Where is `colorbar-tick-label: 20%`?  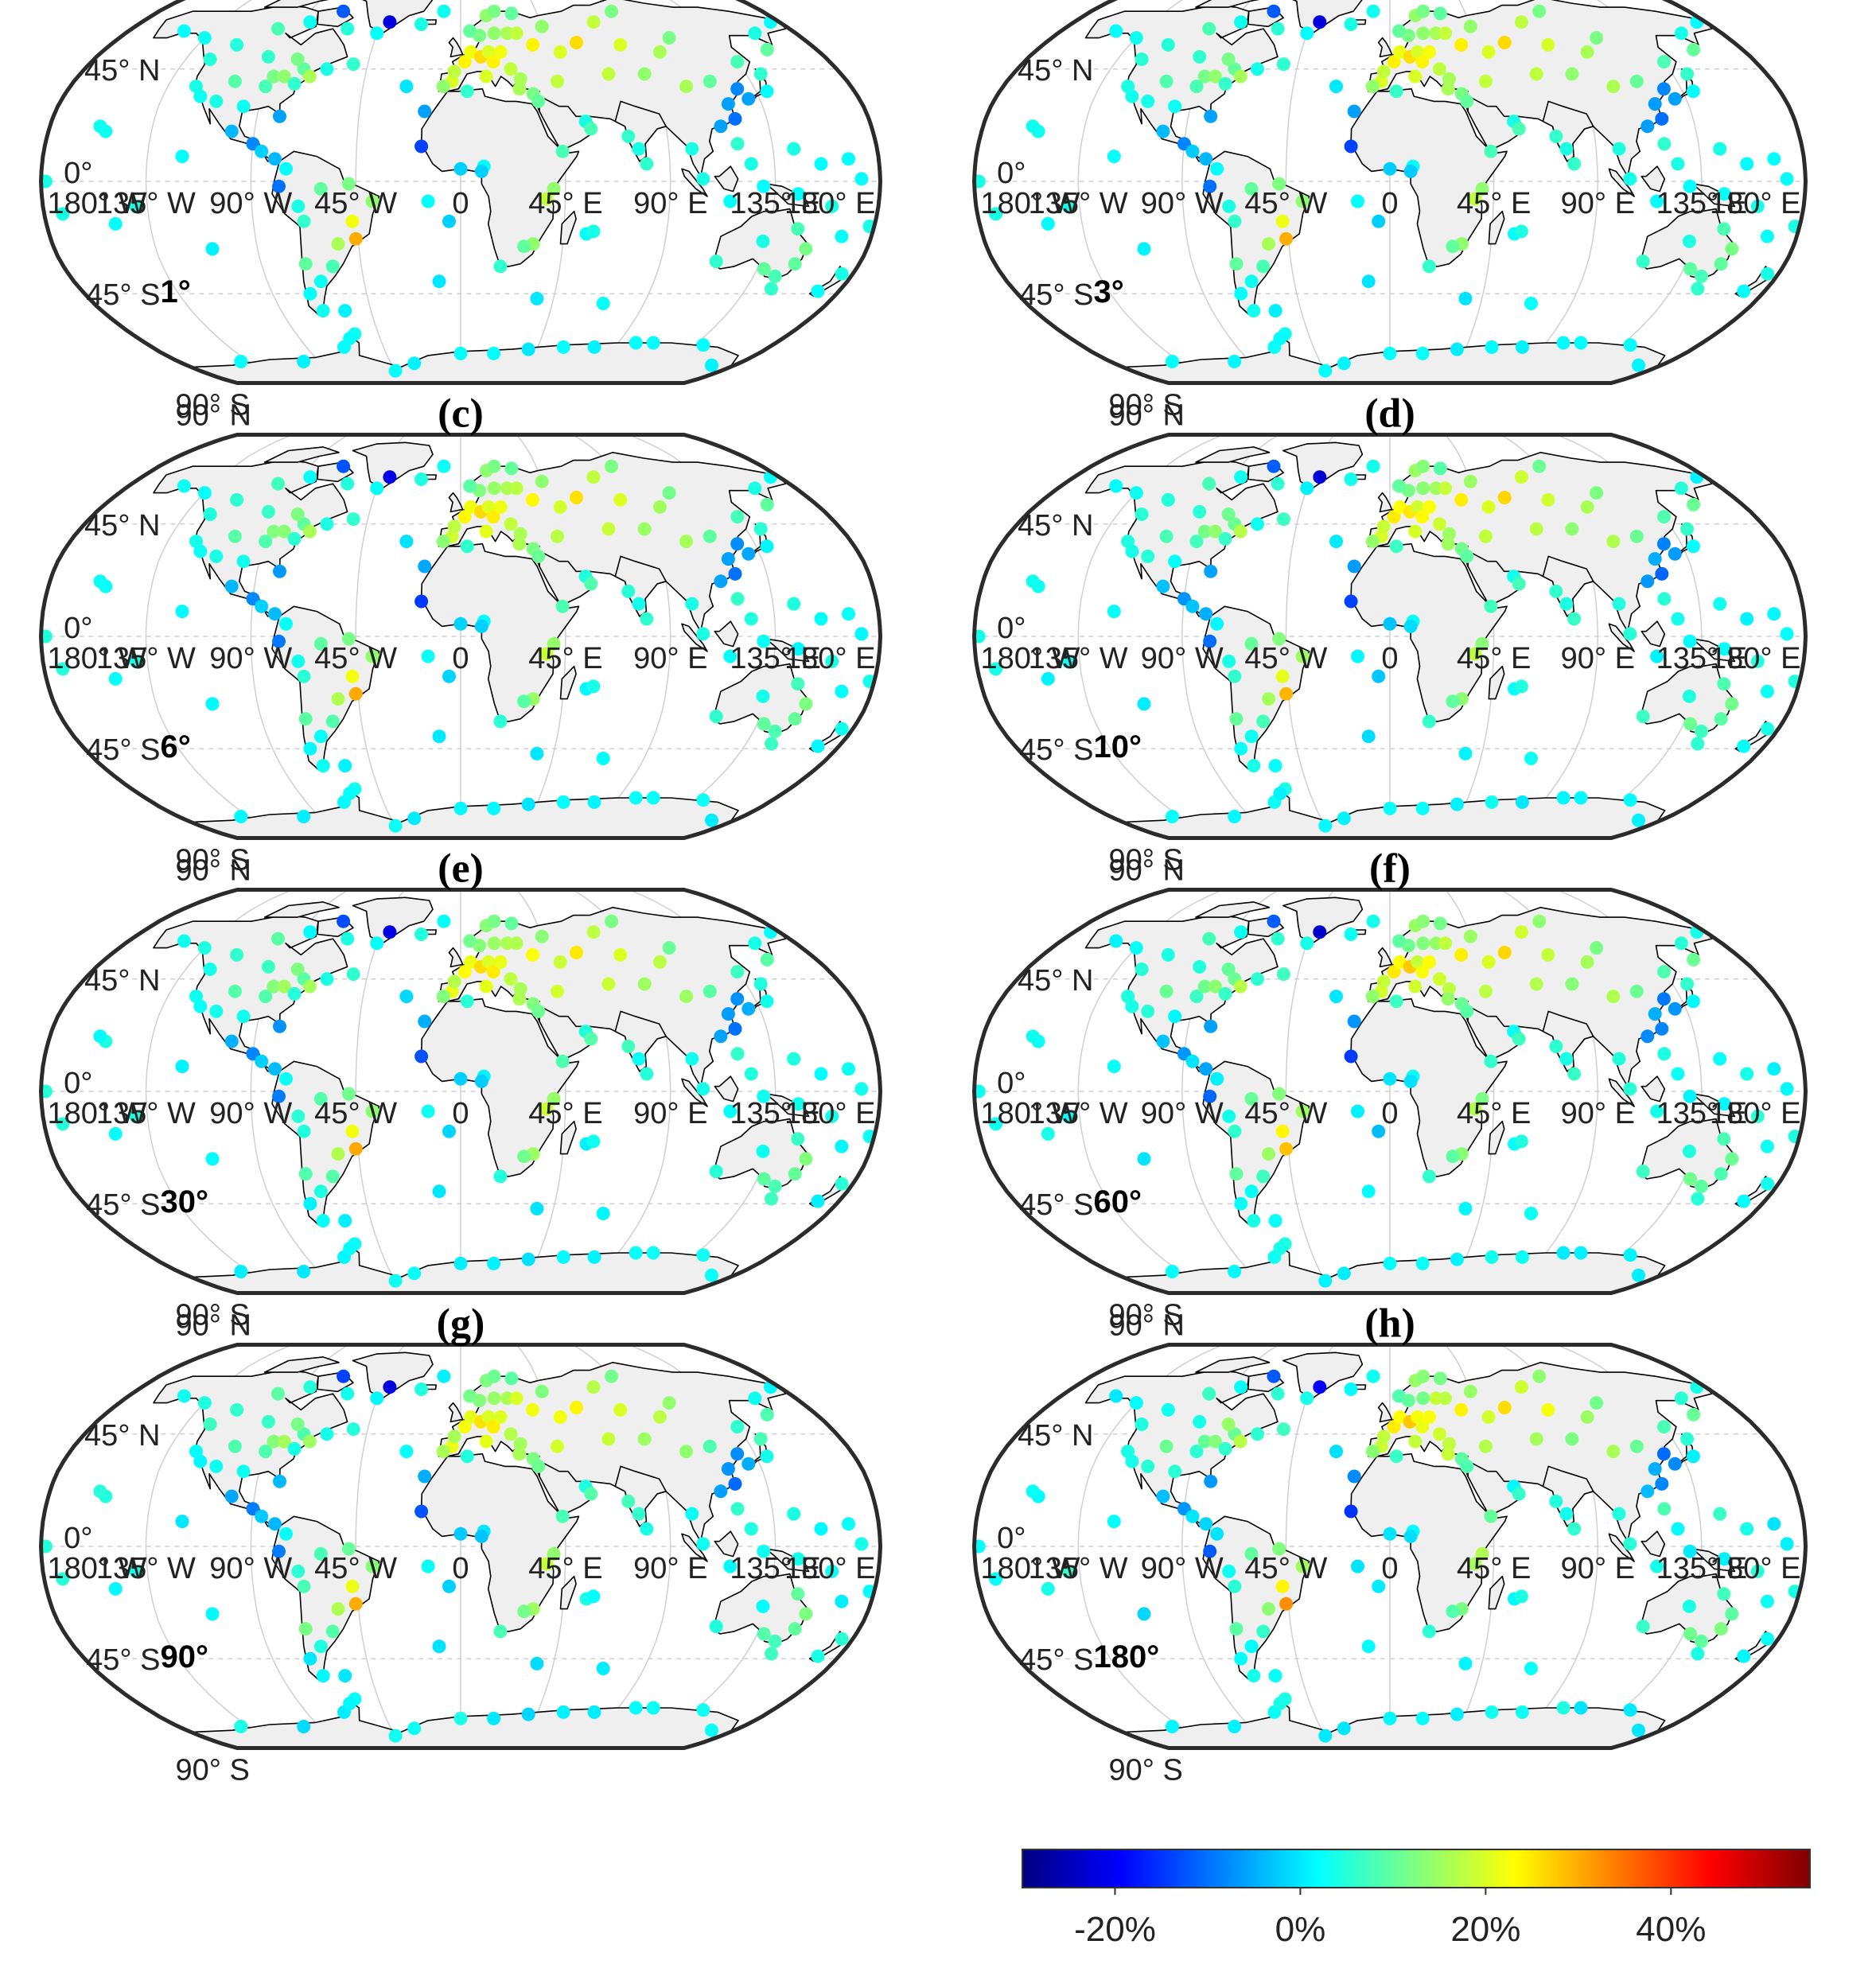 colorbar-tick-label: 20% is located at coordinates (1485, 1929).